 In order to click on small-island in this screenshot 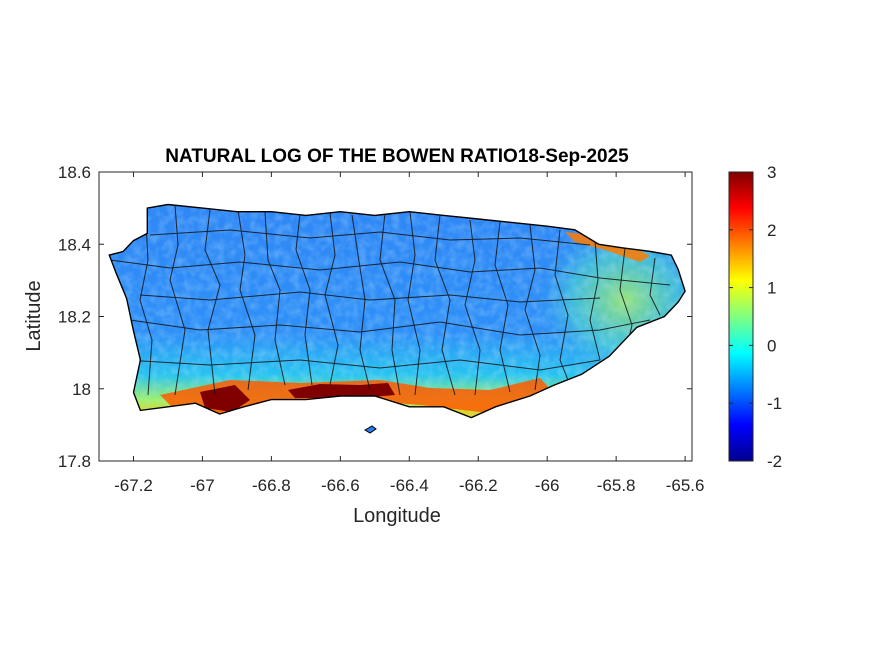, I will do `click(370, 429)`.